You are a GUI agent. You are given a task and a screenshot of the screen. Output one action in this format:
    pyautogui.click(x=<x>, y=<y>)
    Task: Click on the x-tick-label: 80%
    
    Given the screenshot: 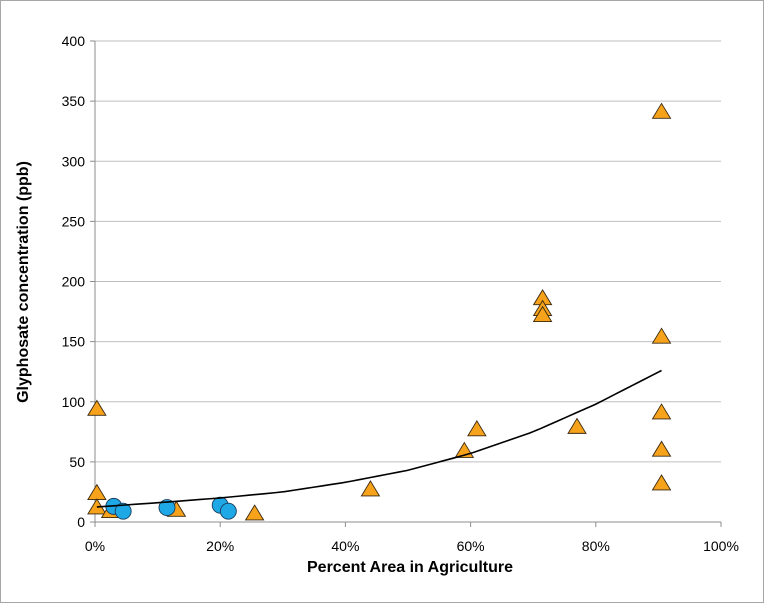 What is the action you would take?
    pyautogui.click(x=596, y=546)
    